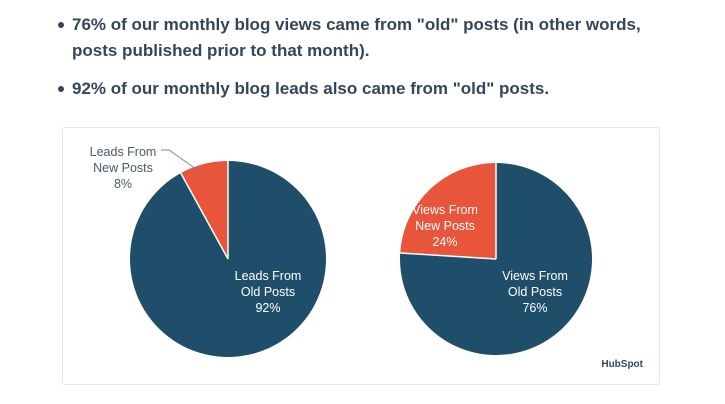  I want to click on label-new-posts: Leads From New Posts 8%, so click(123, 168).